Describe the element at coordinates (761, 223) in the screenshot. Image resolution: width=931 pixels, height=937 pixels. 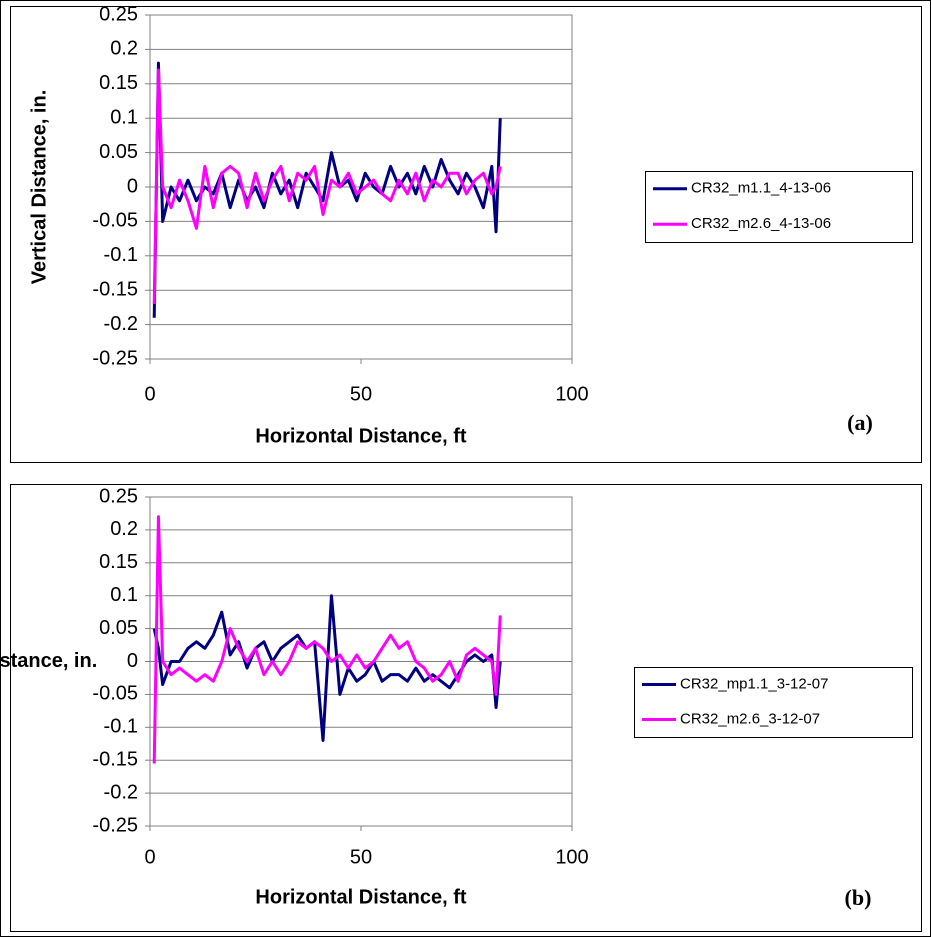
I see `legend-label: CR32_m2.6_4-13-06` at that location.